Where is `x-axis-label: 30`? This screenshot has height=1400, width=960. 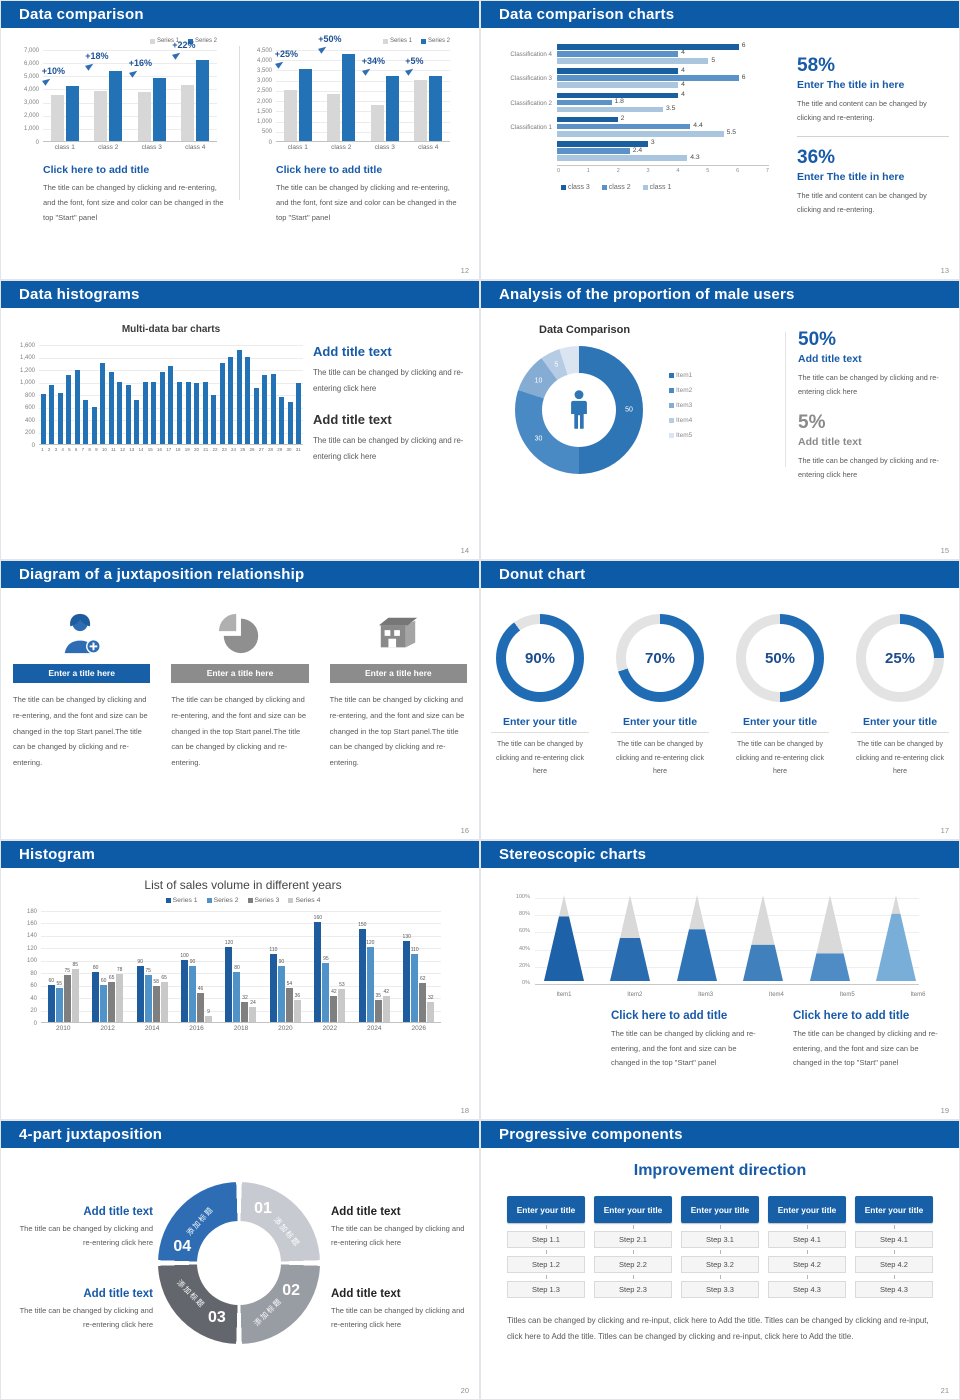 x-axis-label: 30 is located at coordinates (289, 449).